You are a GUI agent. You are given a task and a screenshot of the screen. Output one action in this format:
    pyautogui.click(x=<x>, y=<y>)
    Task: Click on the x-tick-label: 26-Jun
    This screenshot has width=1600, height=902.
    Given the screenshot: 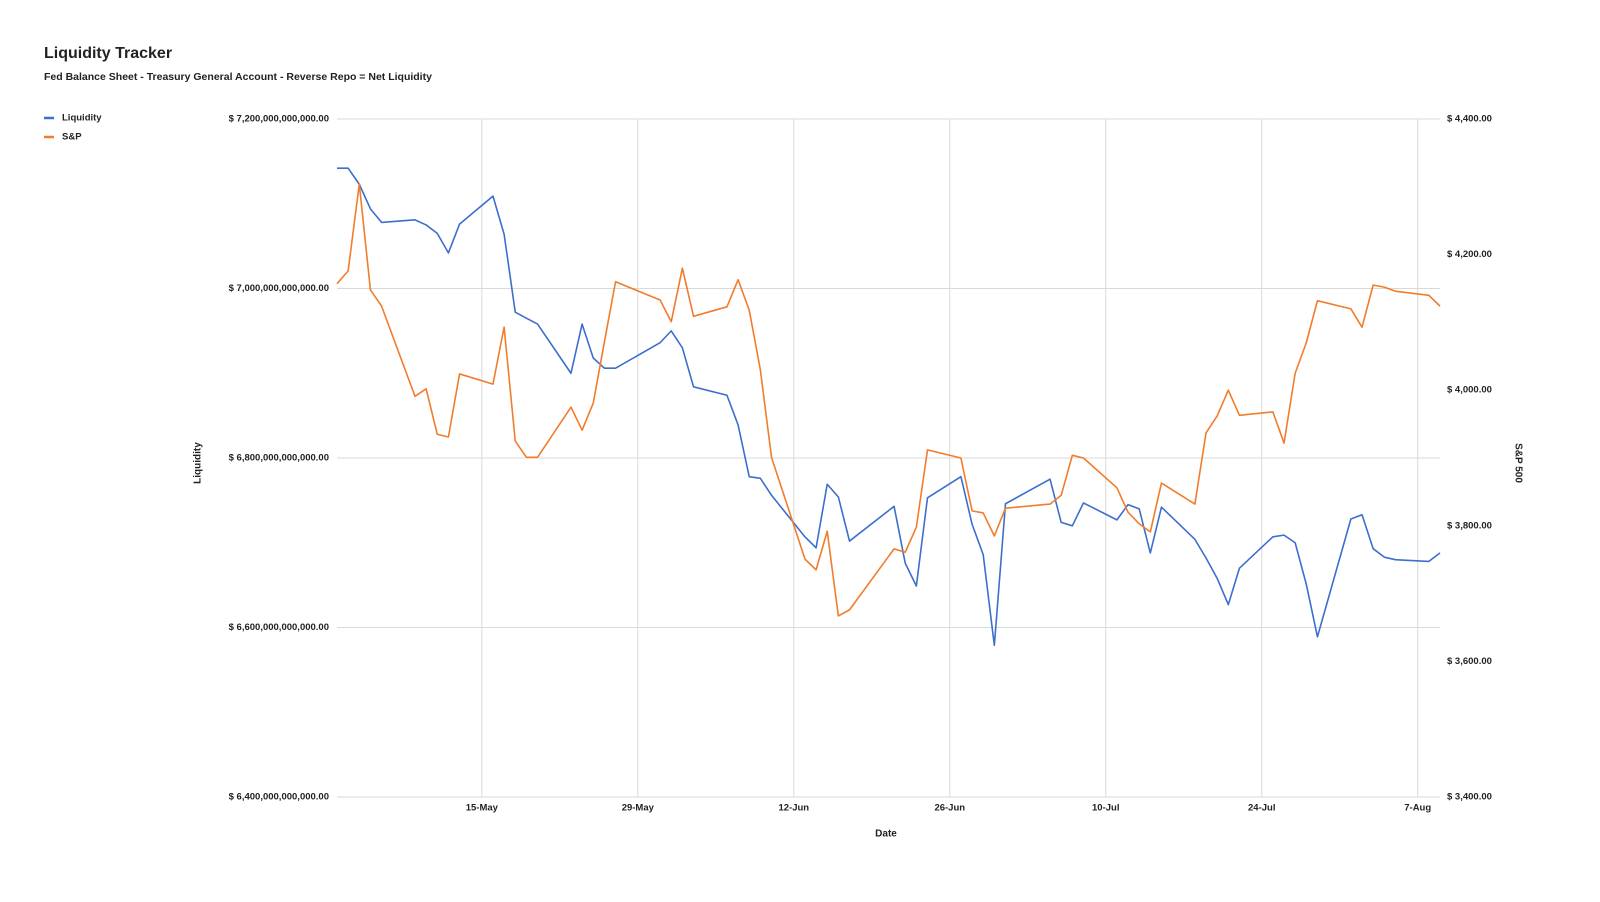 What is the action you would take?
    pyautogui.click(x=949, y=808)
    